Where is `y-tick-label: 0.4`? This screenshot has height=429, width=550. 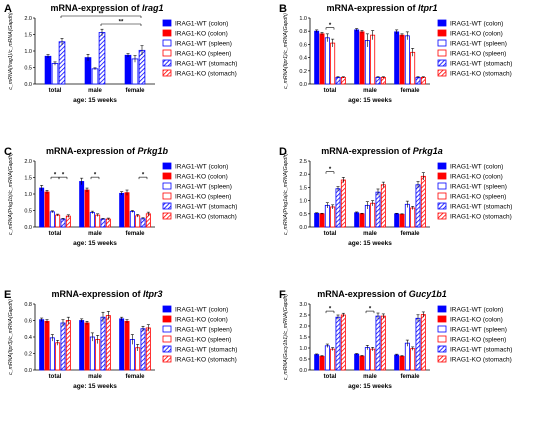 y-tick-label: 0.4 is located at coordinates (28, 338).